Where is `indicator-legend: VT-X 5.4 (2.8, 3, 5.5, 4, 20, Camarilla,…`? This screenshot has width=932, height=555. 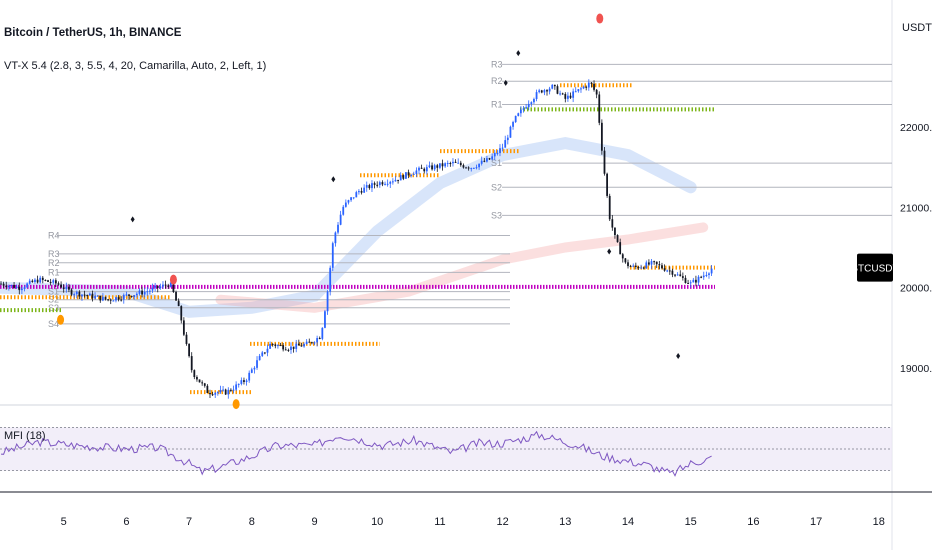
indicator-legend: VT-X 5.4 (2.8, 3, 5.5, 4, 20, Camarilla,… is located at coordinates (135, 66).